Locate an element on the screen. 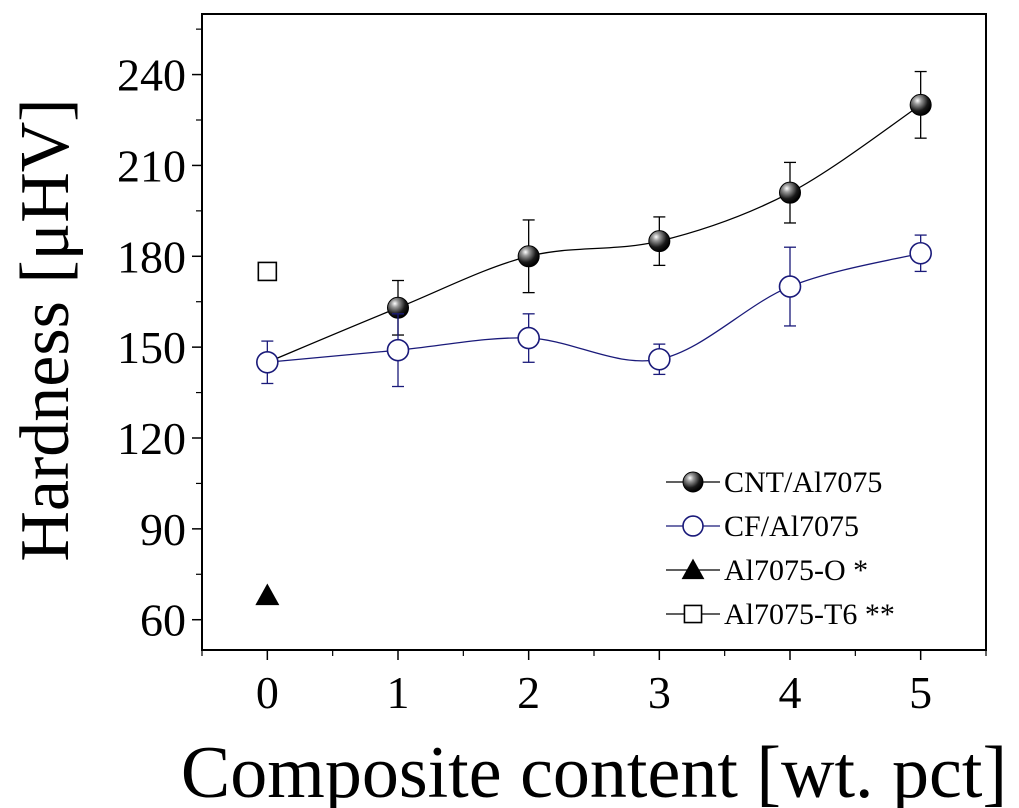 The height and width of the screenshot is (808, 1019). series-al7075-o is located at coordinates (267, 594).